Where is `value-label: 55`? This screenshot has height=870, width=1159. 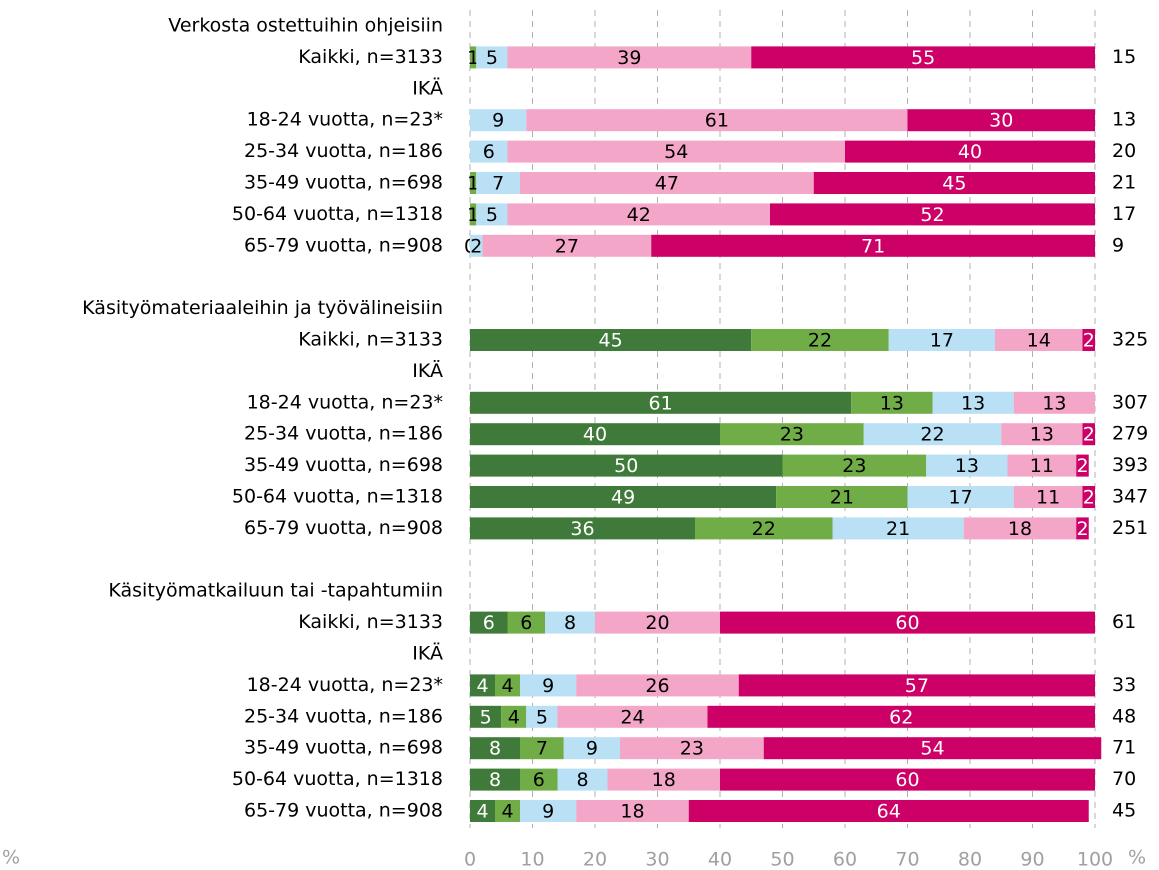
value-label: 55 is located at coordinates (923, 58).